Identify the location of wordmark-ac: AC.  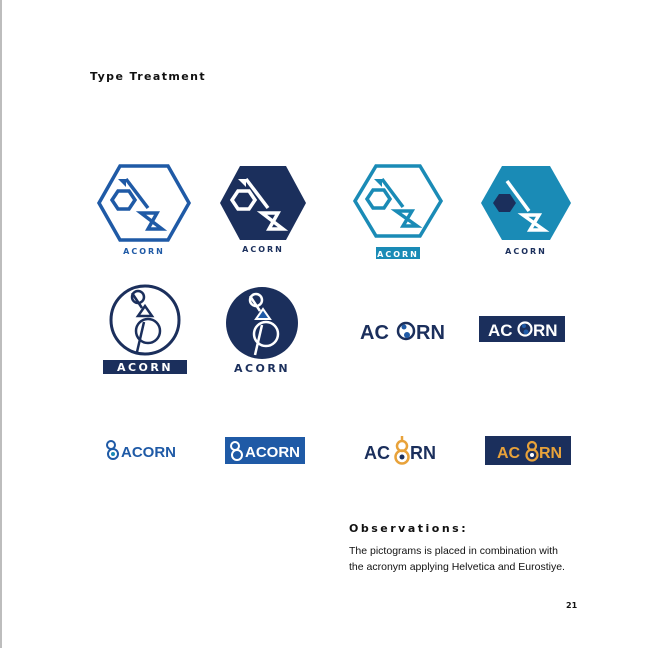
(374, 333).